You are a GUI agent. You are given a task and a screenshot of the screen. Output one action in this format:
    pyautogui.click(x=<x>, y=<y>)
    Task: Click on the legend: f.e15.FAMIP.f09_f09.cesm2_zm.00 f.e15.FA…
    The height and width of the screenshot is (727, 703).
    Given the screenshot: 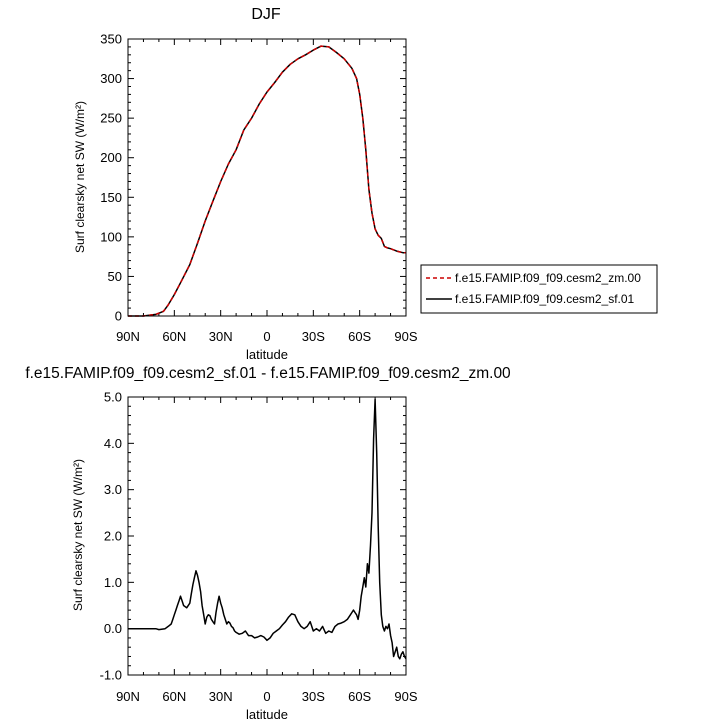 What is the action you would take?
    pyautogui.click(x=539, y=289)
    